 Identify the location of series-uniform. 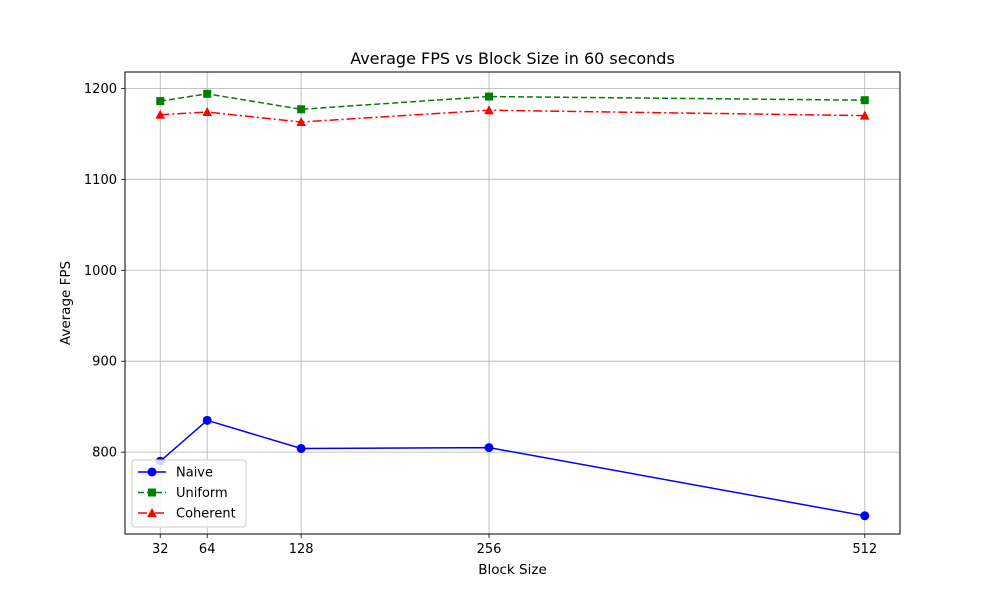
(512, 101).